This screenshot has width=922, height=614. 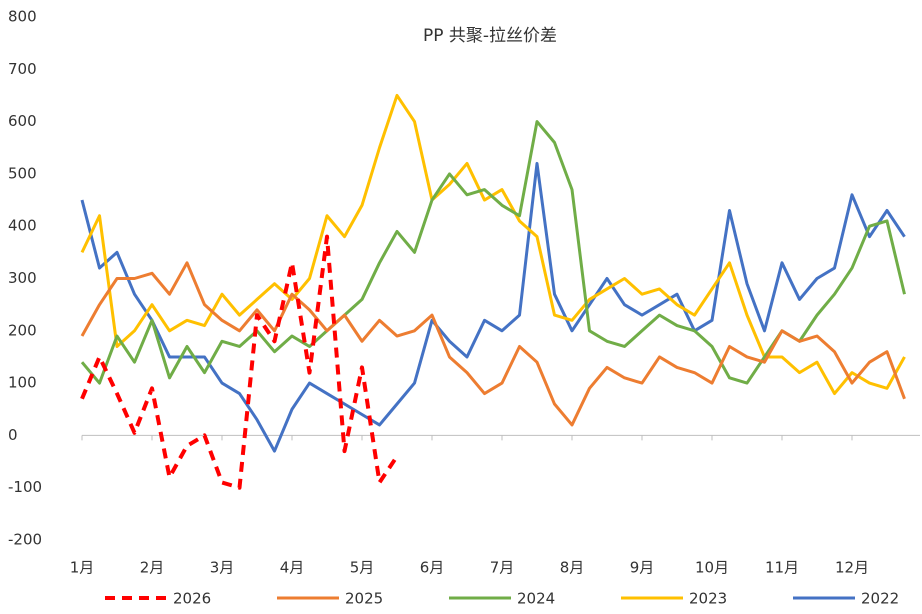 I want to click on y-tick-label: 0, so click(x=13, y=435).